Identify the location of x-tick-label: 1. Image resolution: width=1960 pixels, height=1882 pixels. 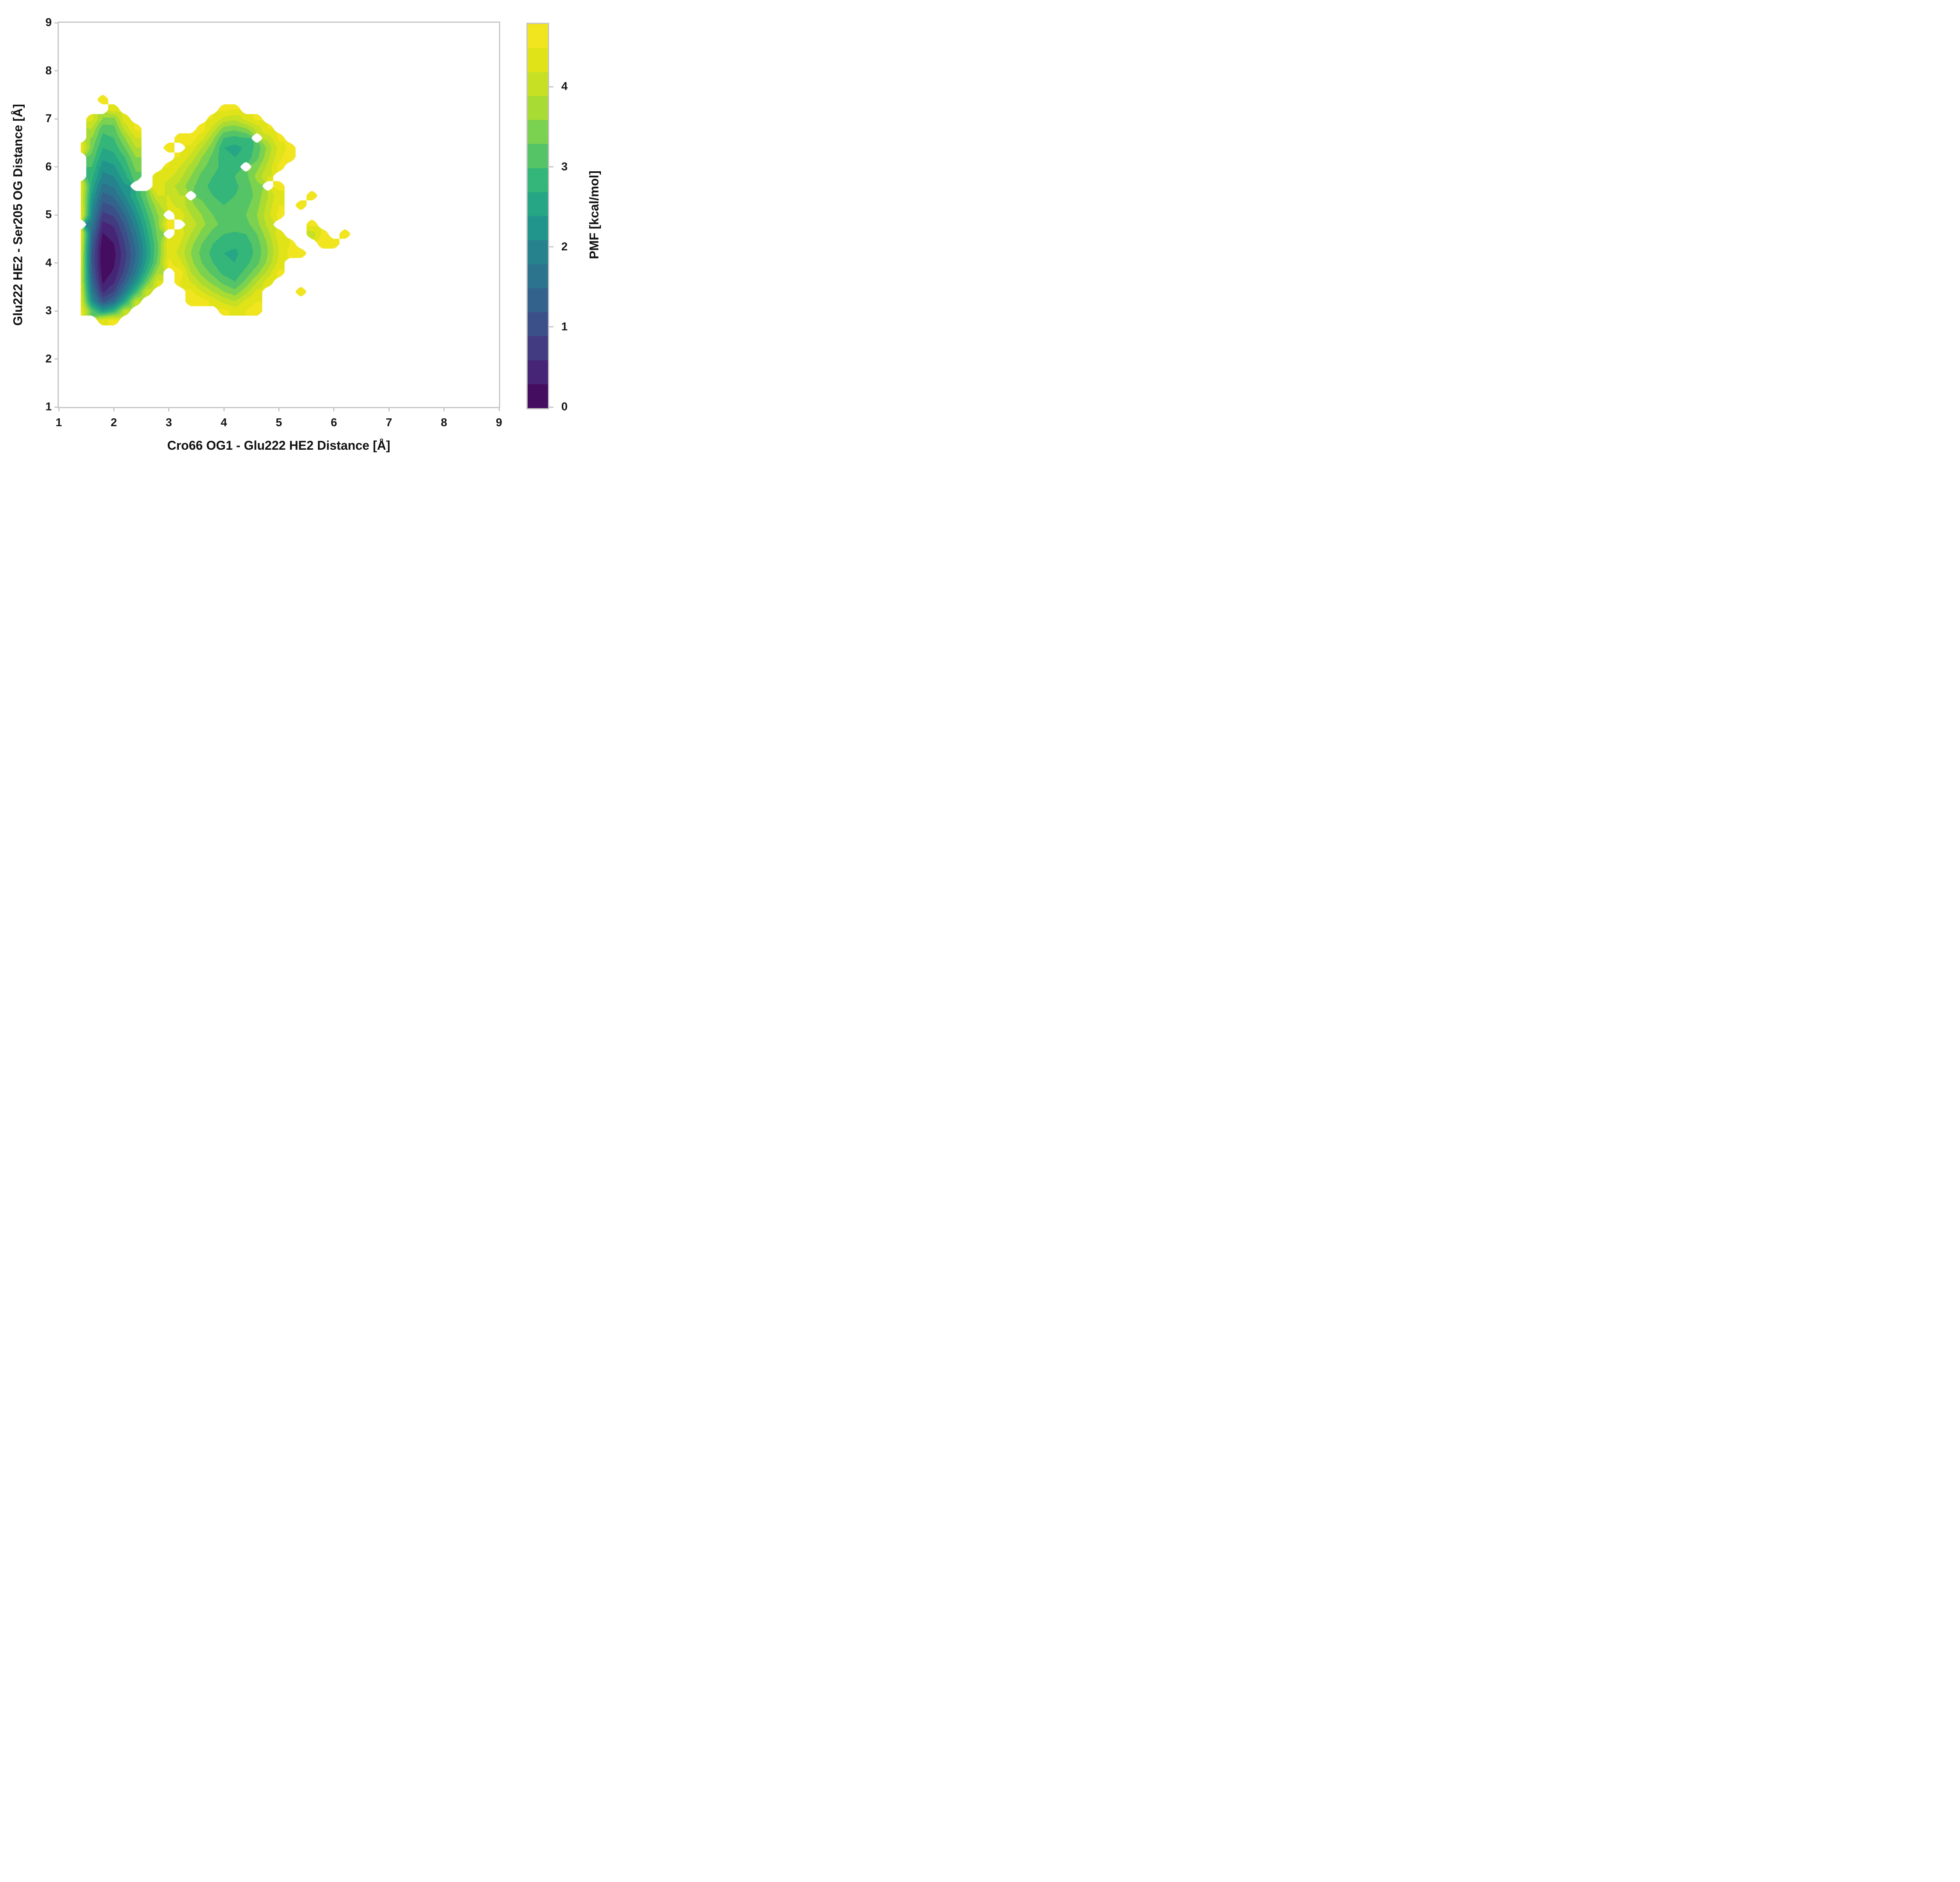
(59, 422).